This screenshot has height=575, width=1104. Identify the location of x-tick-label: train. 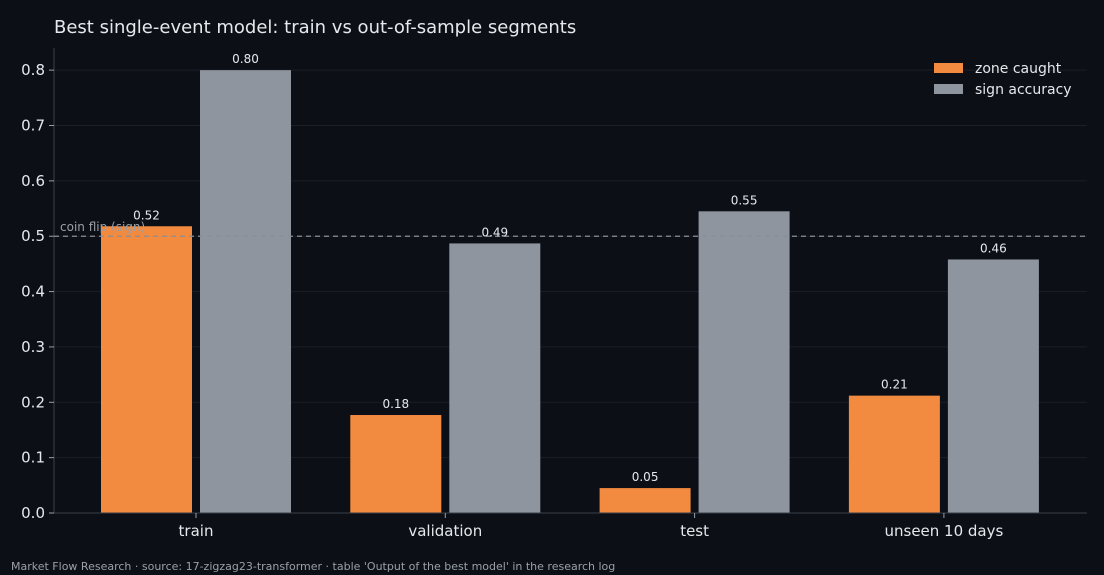
(196, 531).